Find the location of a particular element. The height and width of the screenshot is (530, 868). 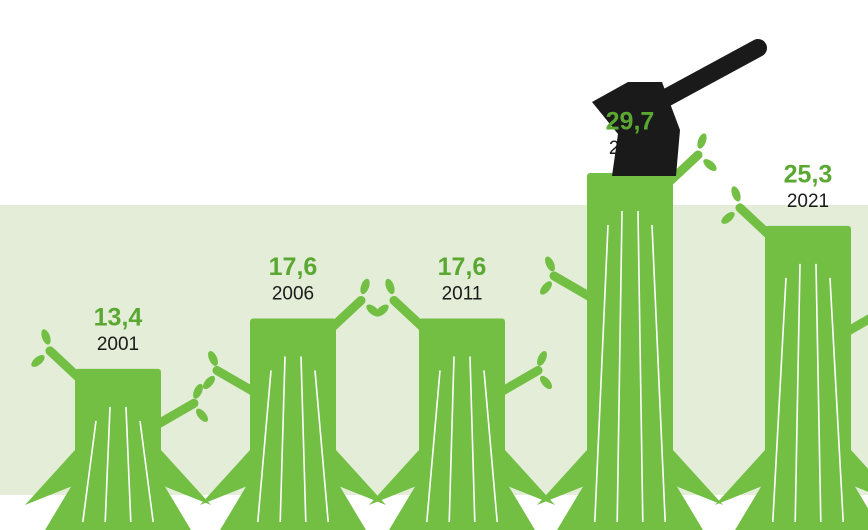

value-label: 13,4 is located at coordinates (118, 318).